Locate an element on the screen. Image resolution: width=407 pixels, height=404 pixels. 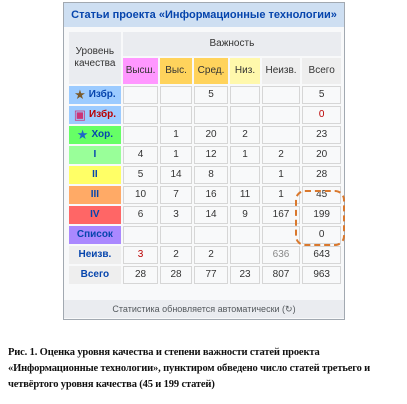
table-row: Неизв. 3 2 2 636 643 is located at coordinates (205, 255).